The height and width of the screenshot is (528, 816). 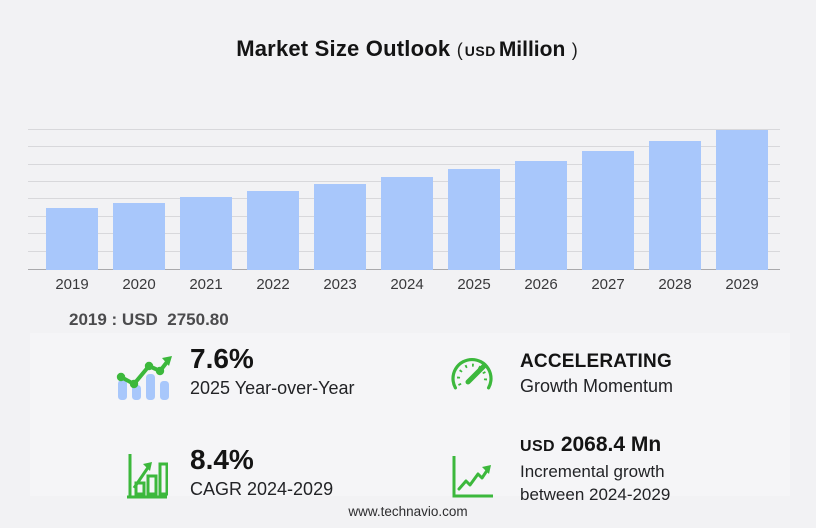 I want to click on website-link: www.technavio.com, so click(x=408, y=511).